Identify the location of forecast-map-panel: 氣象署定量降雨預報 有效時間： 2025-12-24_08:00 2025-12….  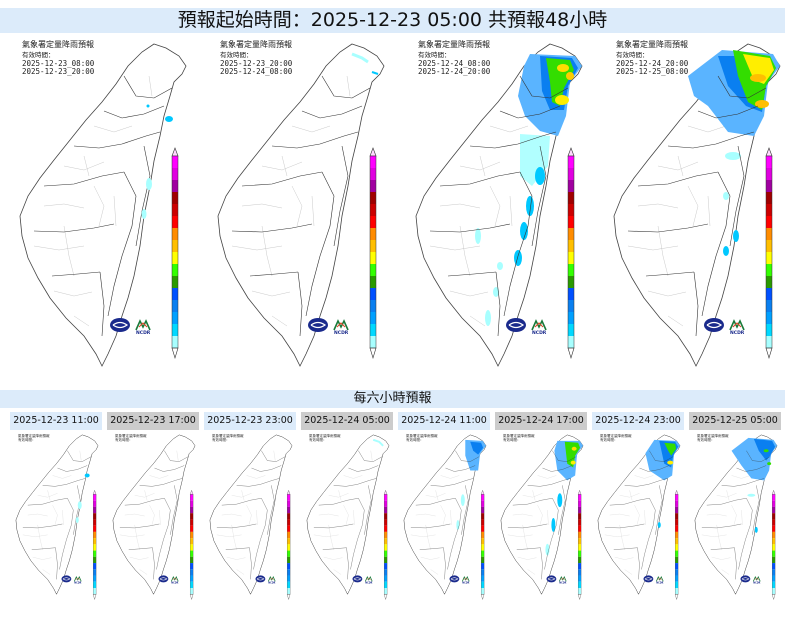
(498, 208).